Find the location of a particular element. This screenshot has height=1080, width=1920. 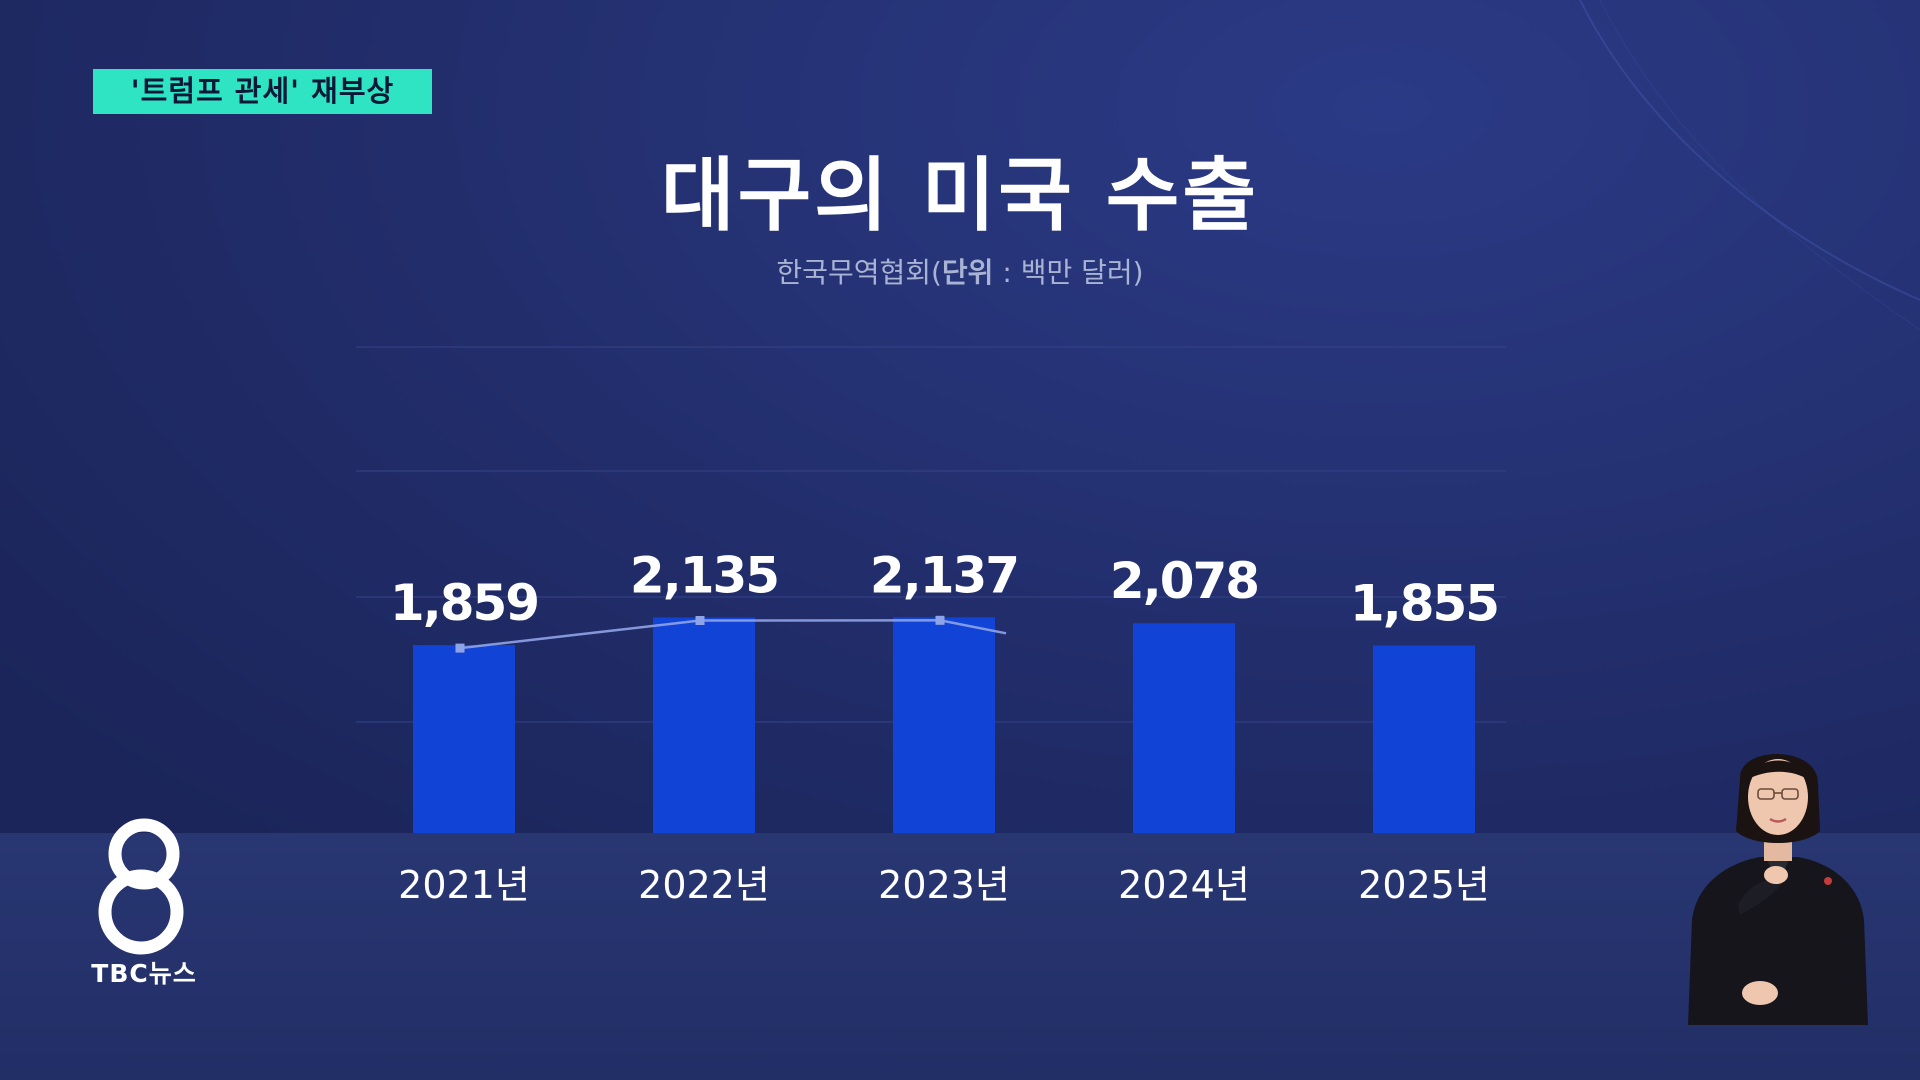

sign-language-interpreter is located at coordinates (1778, 889).